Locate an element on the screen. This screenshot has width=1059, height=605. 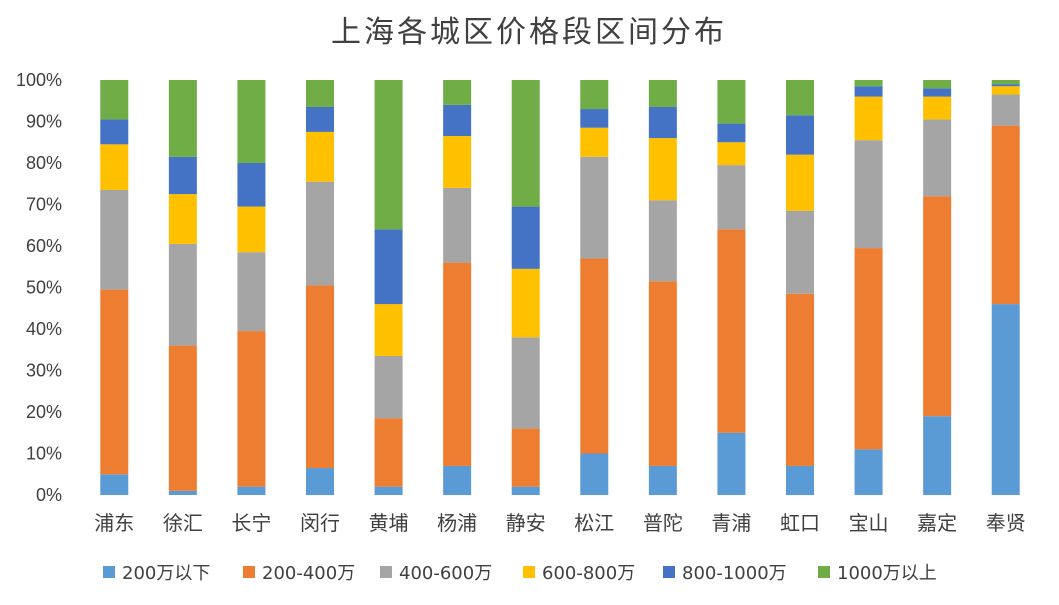
x-tick-label: 长宁 is located at coordinates (251, 523).